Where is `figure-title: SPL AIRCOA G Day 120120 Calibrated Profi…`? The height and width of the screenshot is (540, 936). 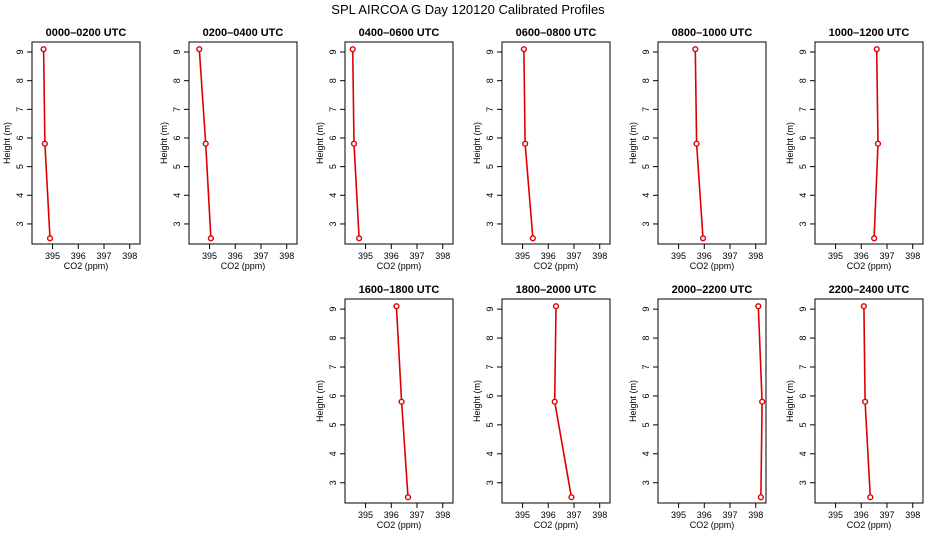 figure-title: SPL AIRCOA G Day 120120 Calibrated Profi… is located at coordinates (468, 9).